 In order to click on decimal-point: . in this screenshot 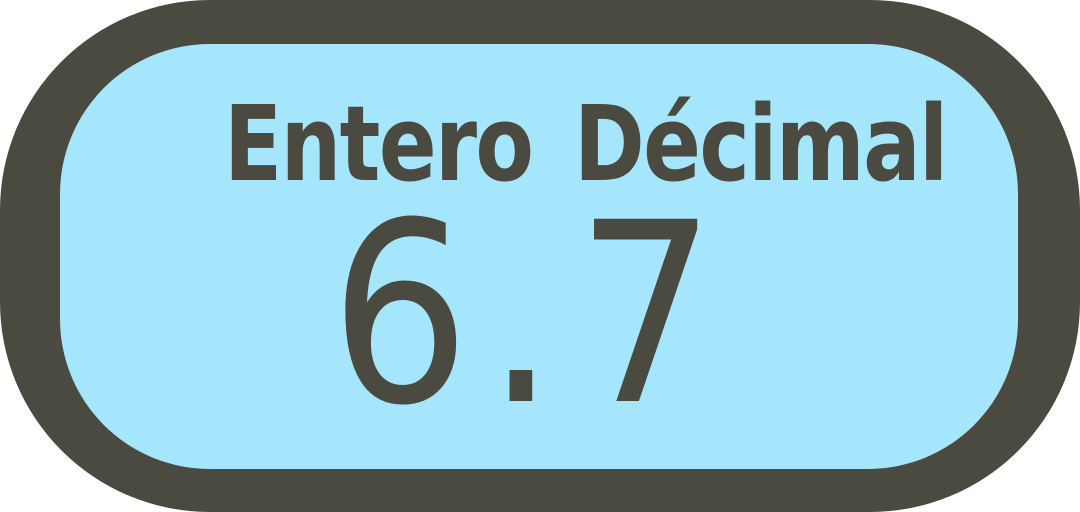, I will do `click(521, 314)`.